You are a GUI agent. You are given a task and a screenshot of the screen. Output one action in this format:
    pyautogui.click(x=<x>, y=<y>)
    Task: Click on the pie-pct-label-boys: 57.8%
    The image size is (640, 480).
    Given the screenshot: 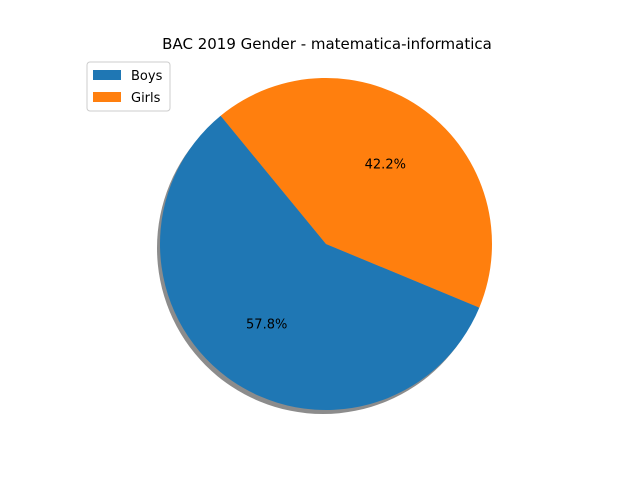 What is the action you would take?
    pyautogui.click(x=266, y=325)
    